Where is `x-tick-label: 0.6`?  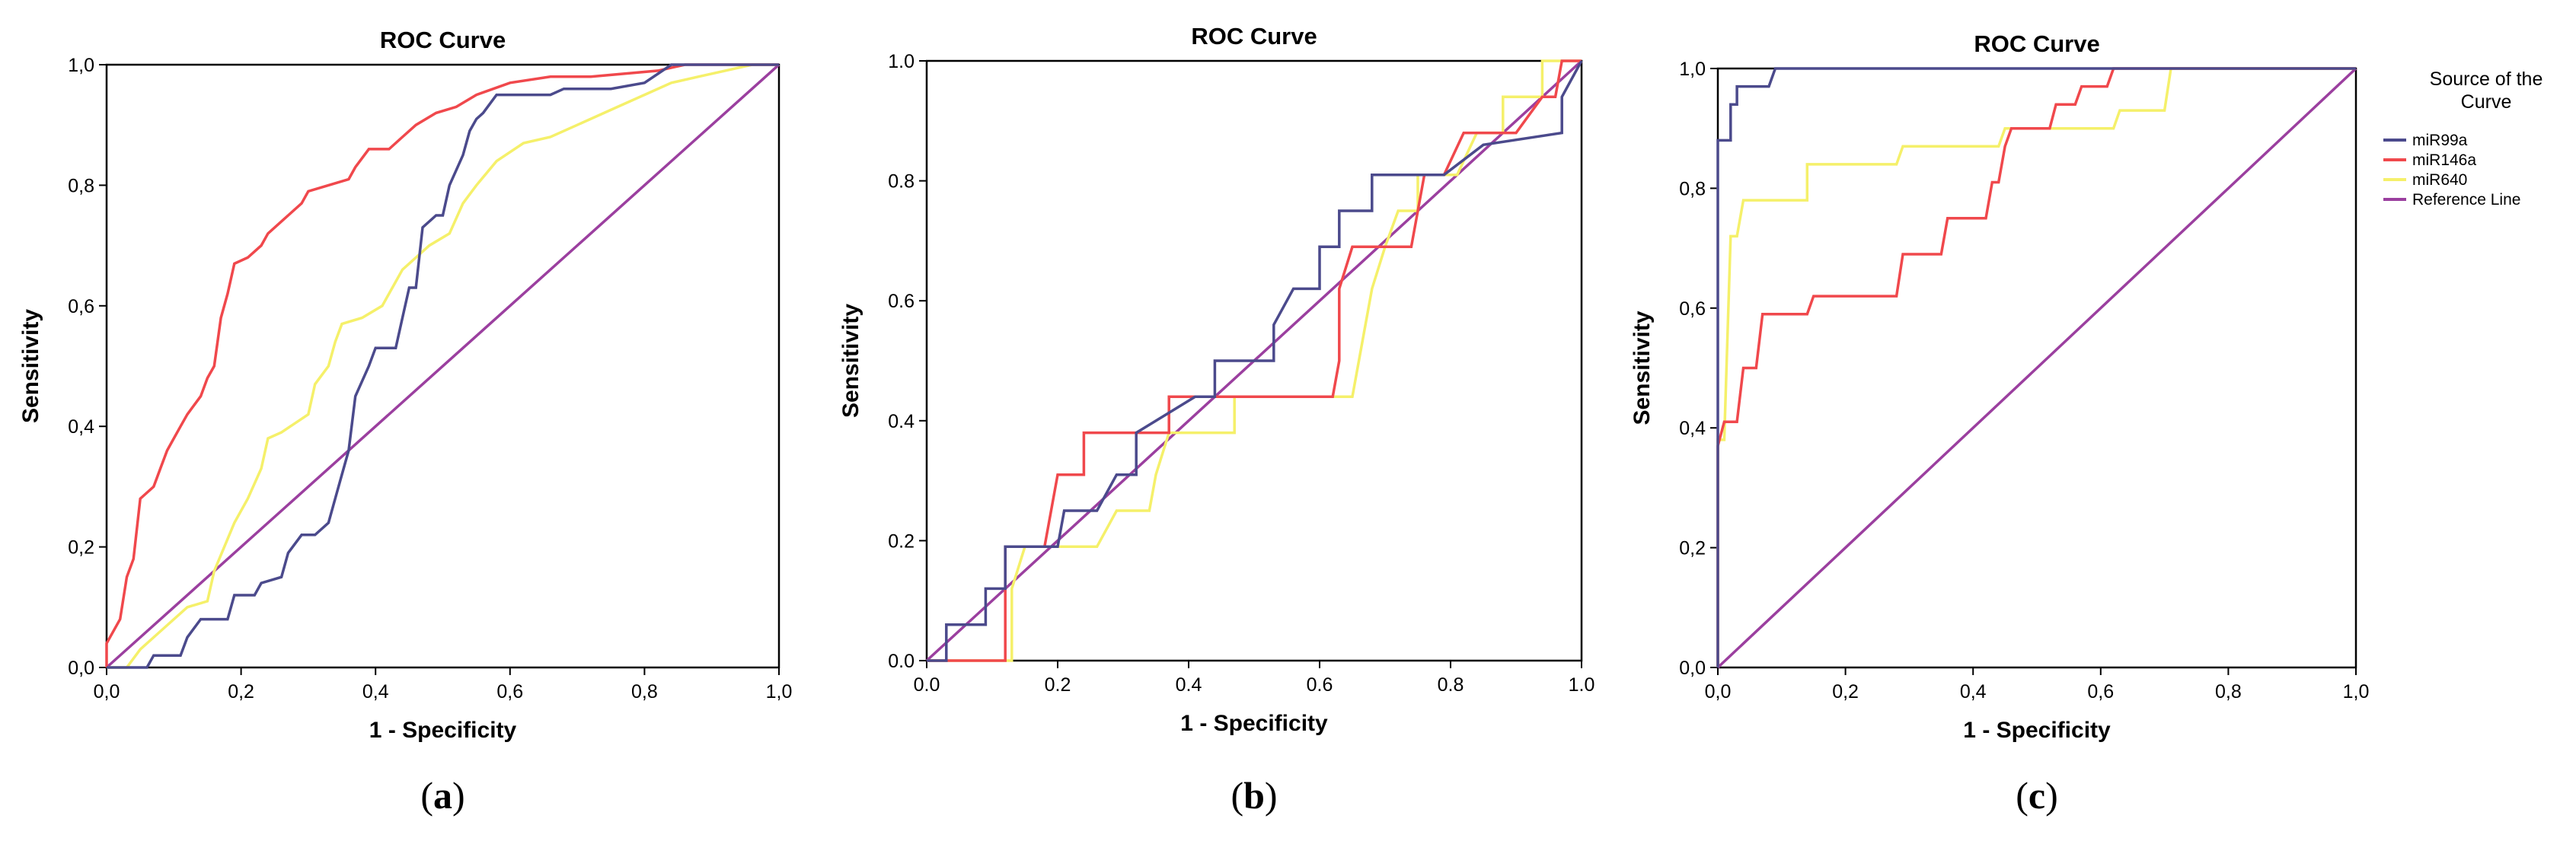 x-tick-label: 0.6 is located at coordinates (1320, 685).